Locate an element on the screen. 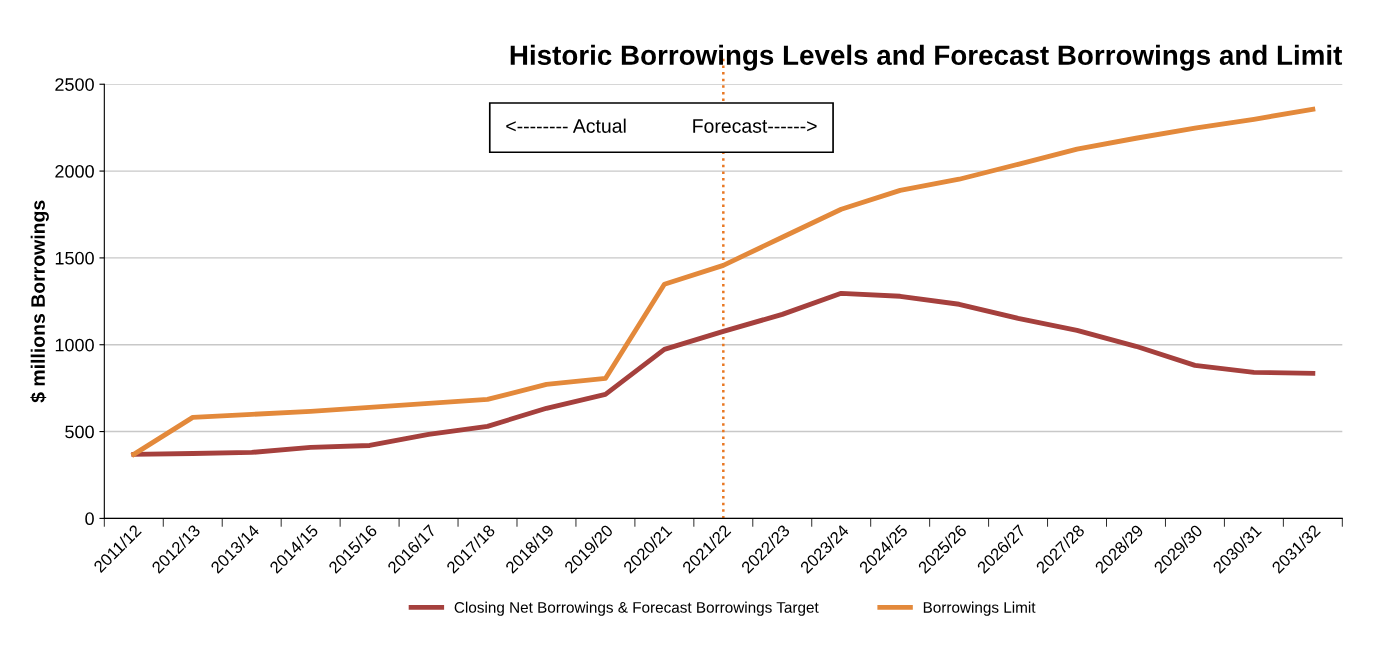 Image resolution: width=1391 pixels, height=648 pixels. y-tick-label: 2000 is located at coordinates (74, 171).